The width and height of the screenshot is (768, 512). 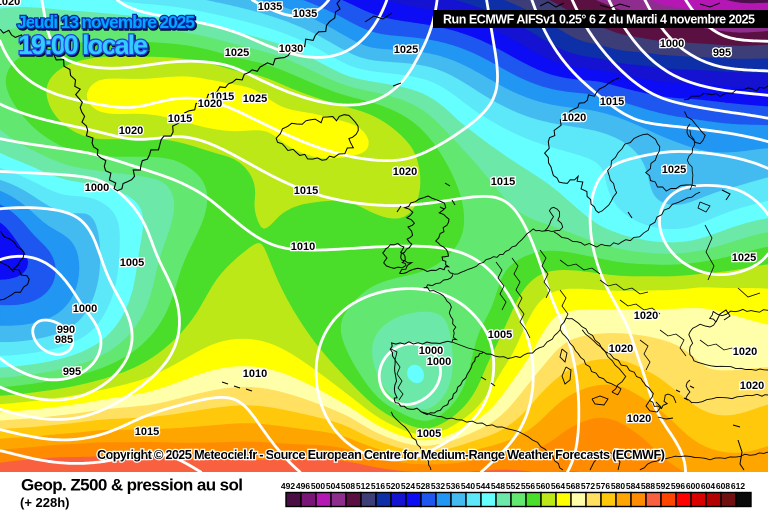 What do you see at coordinates (498, 486) in the screenshot?
I see `svg-text: 548` at bounding box center [498, 486].